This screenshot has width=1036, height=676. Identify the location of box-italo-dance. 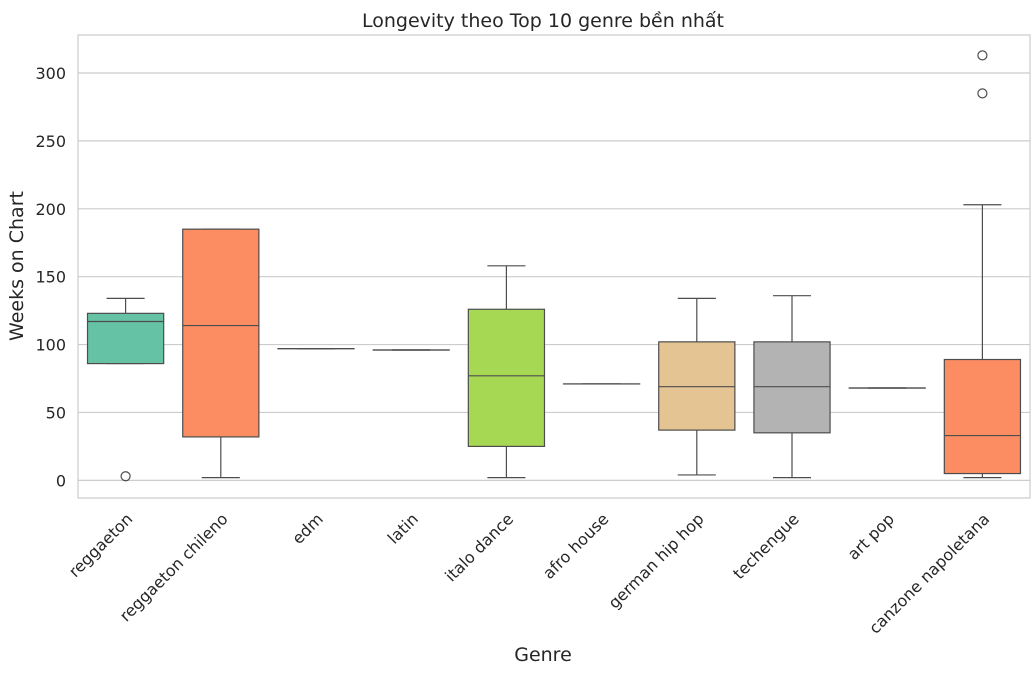
(506, 372).